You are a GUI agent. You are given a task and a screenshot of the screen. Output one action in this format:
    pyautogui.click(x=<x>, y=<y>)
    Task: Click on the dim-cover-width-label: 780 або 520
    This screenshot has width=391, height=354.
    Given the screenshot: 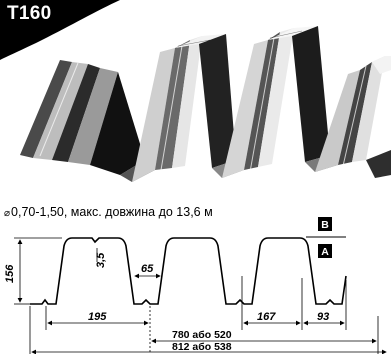 What is the action you would take?
    pyautogui.click(x=202, y=335)
    